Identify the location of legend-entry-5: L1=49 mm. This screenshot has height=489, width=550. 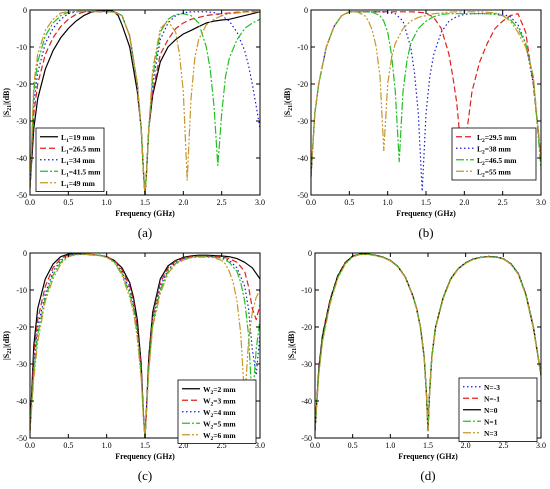
(78, 184).